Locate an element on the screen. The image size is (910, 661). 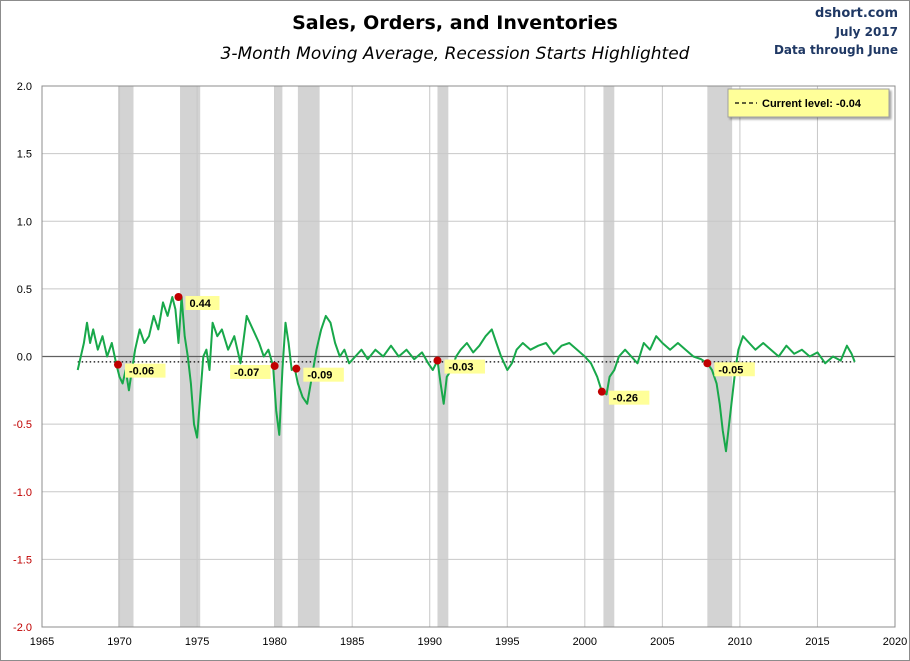
legend: Current level: -0.04 is located at coordinates (808, 103).